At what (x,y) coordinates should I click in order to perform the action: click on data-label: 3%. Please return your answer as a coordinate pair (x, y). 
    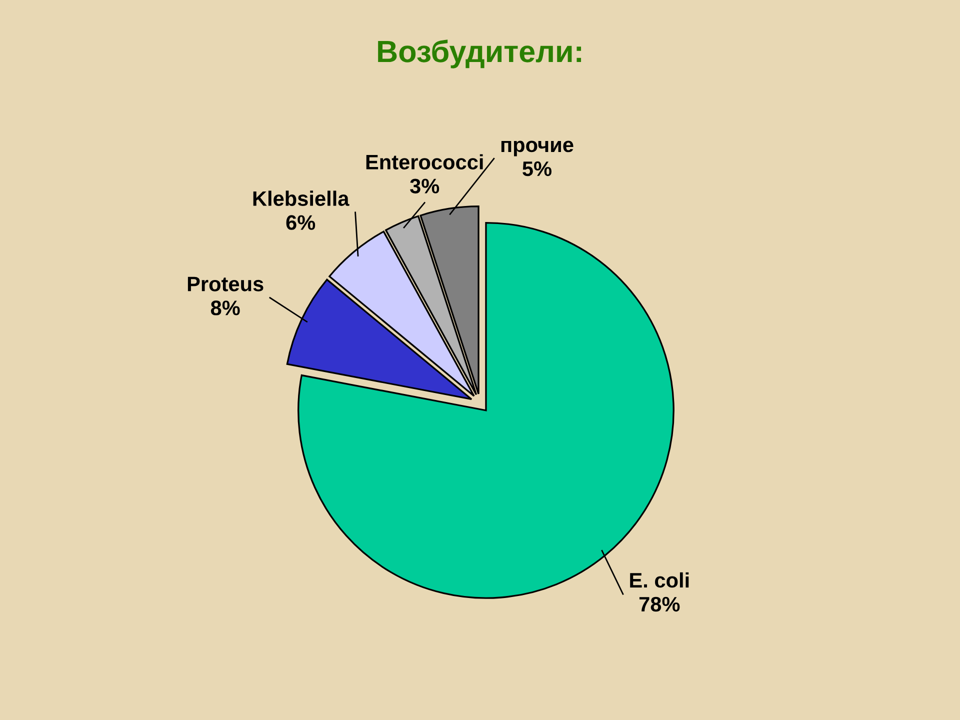
    Looking at the image, I should click on (425, 186).